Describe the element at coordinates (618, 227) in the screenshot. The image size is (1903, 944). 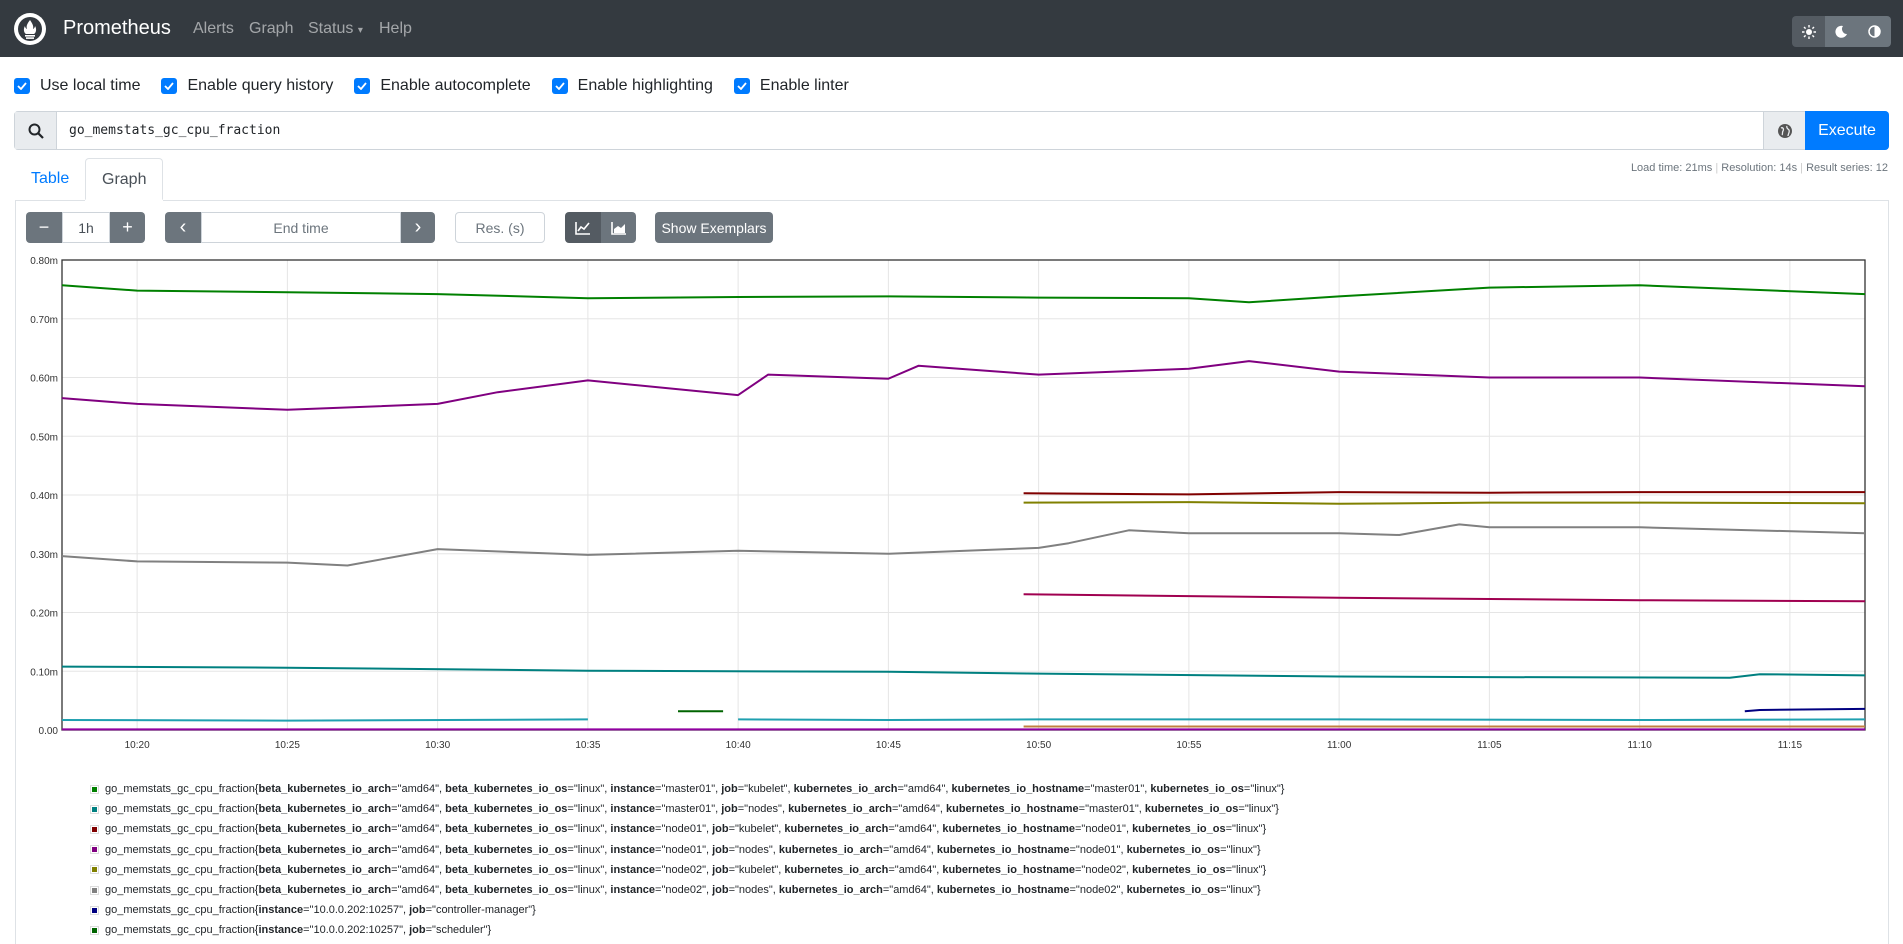
I see `stacked-chart-icon` at that location.